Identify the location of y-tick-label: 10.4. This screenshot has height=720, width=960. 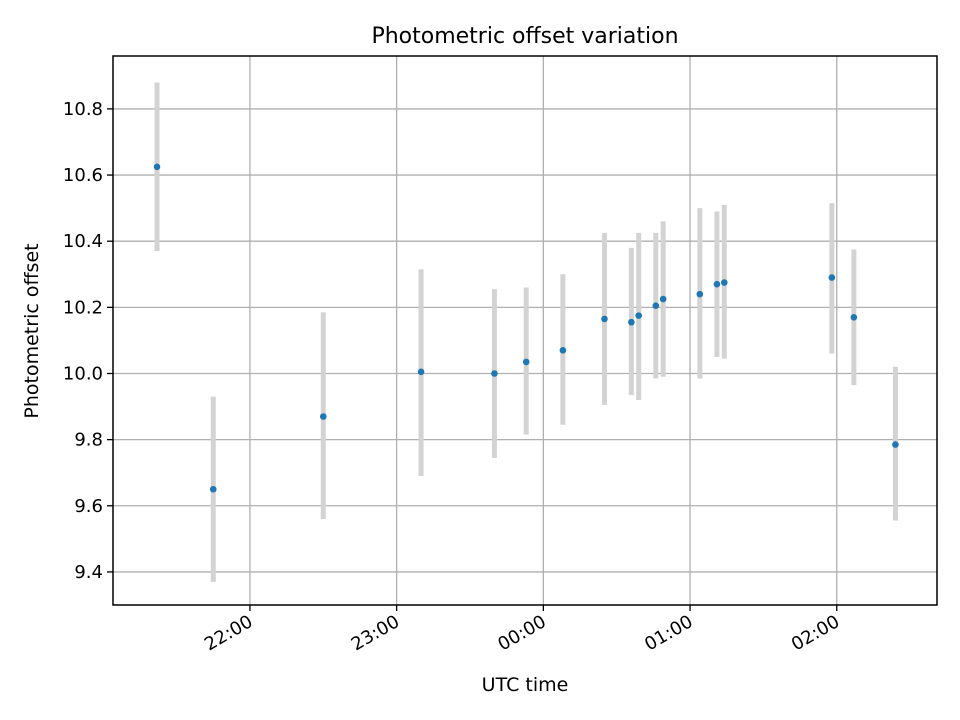
(83, 241).